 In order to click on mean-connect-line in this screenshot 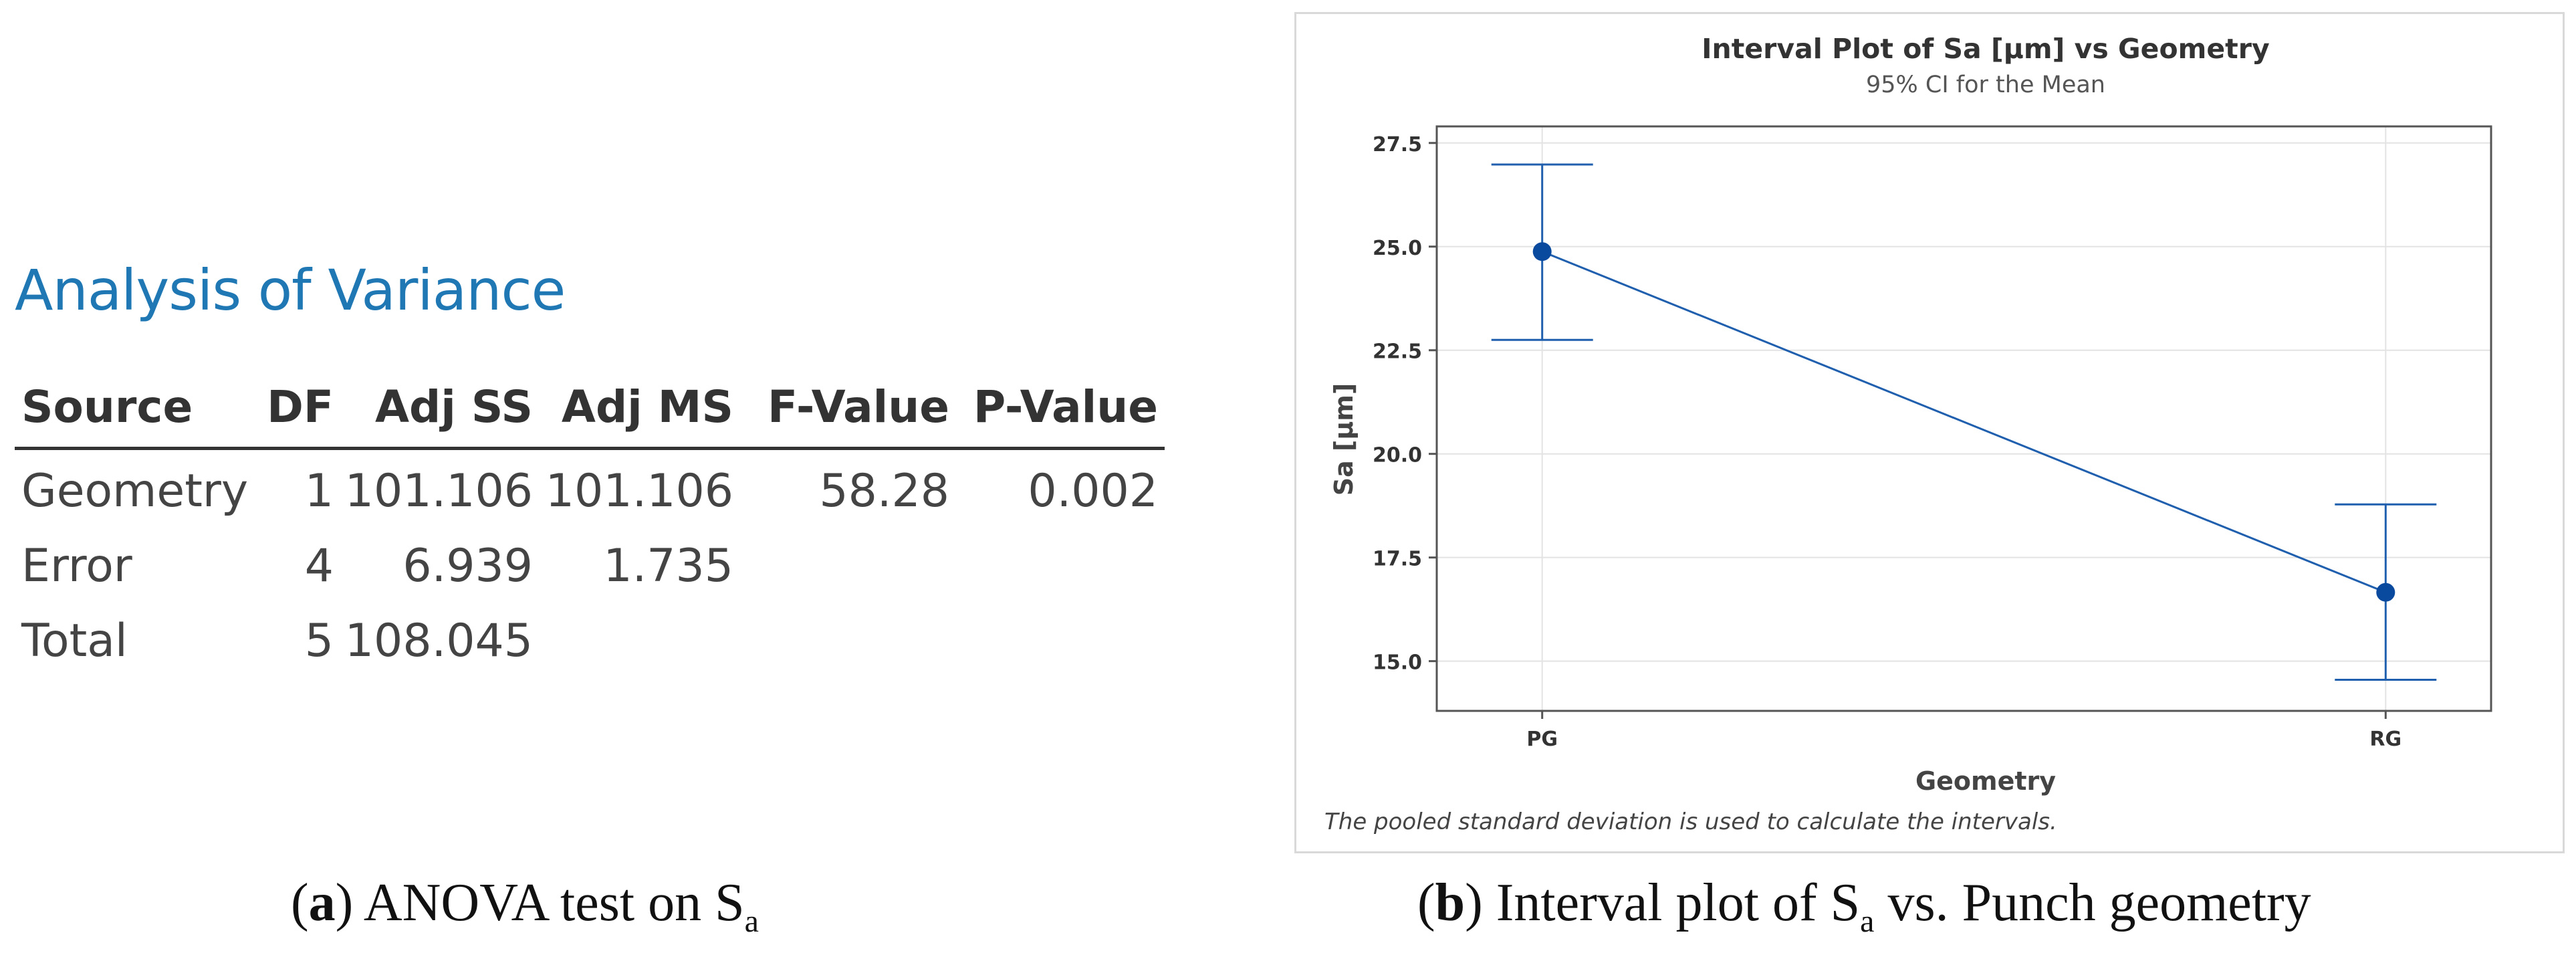, I will do `click(1964, 422)`.